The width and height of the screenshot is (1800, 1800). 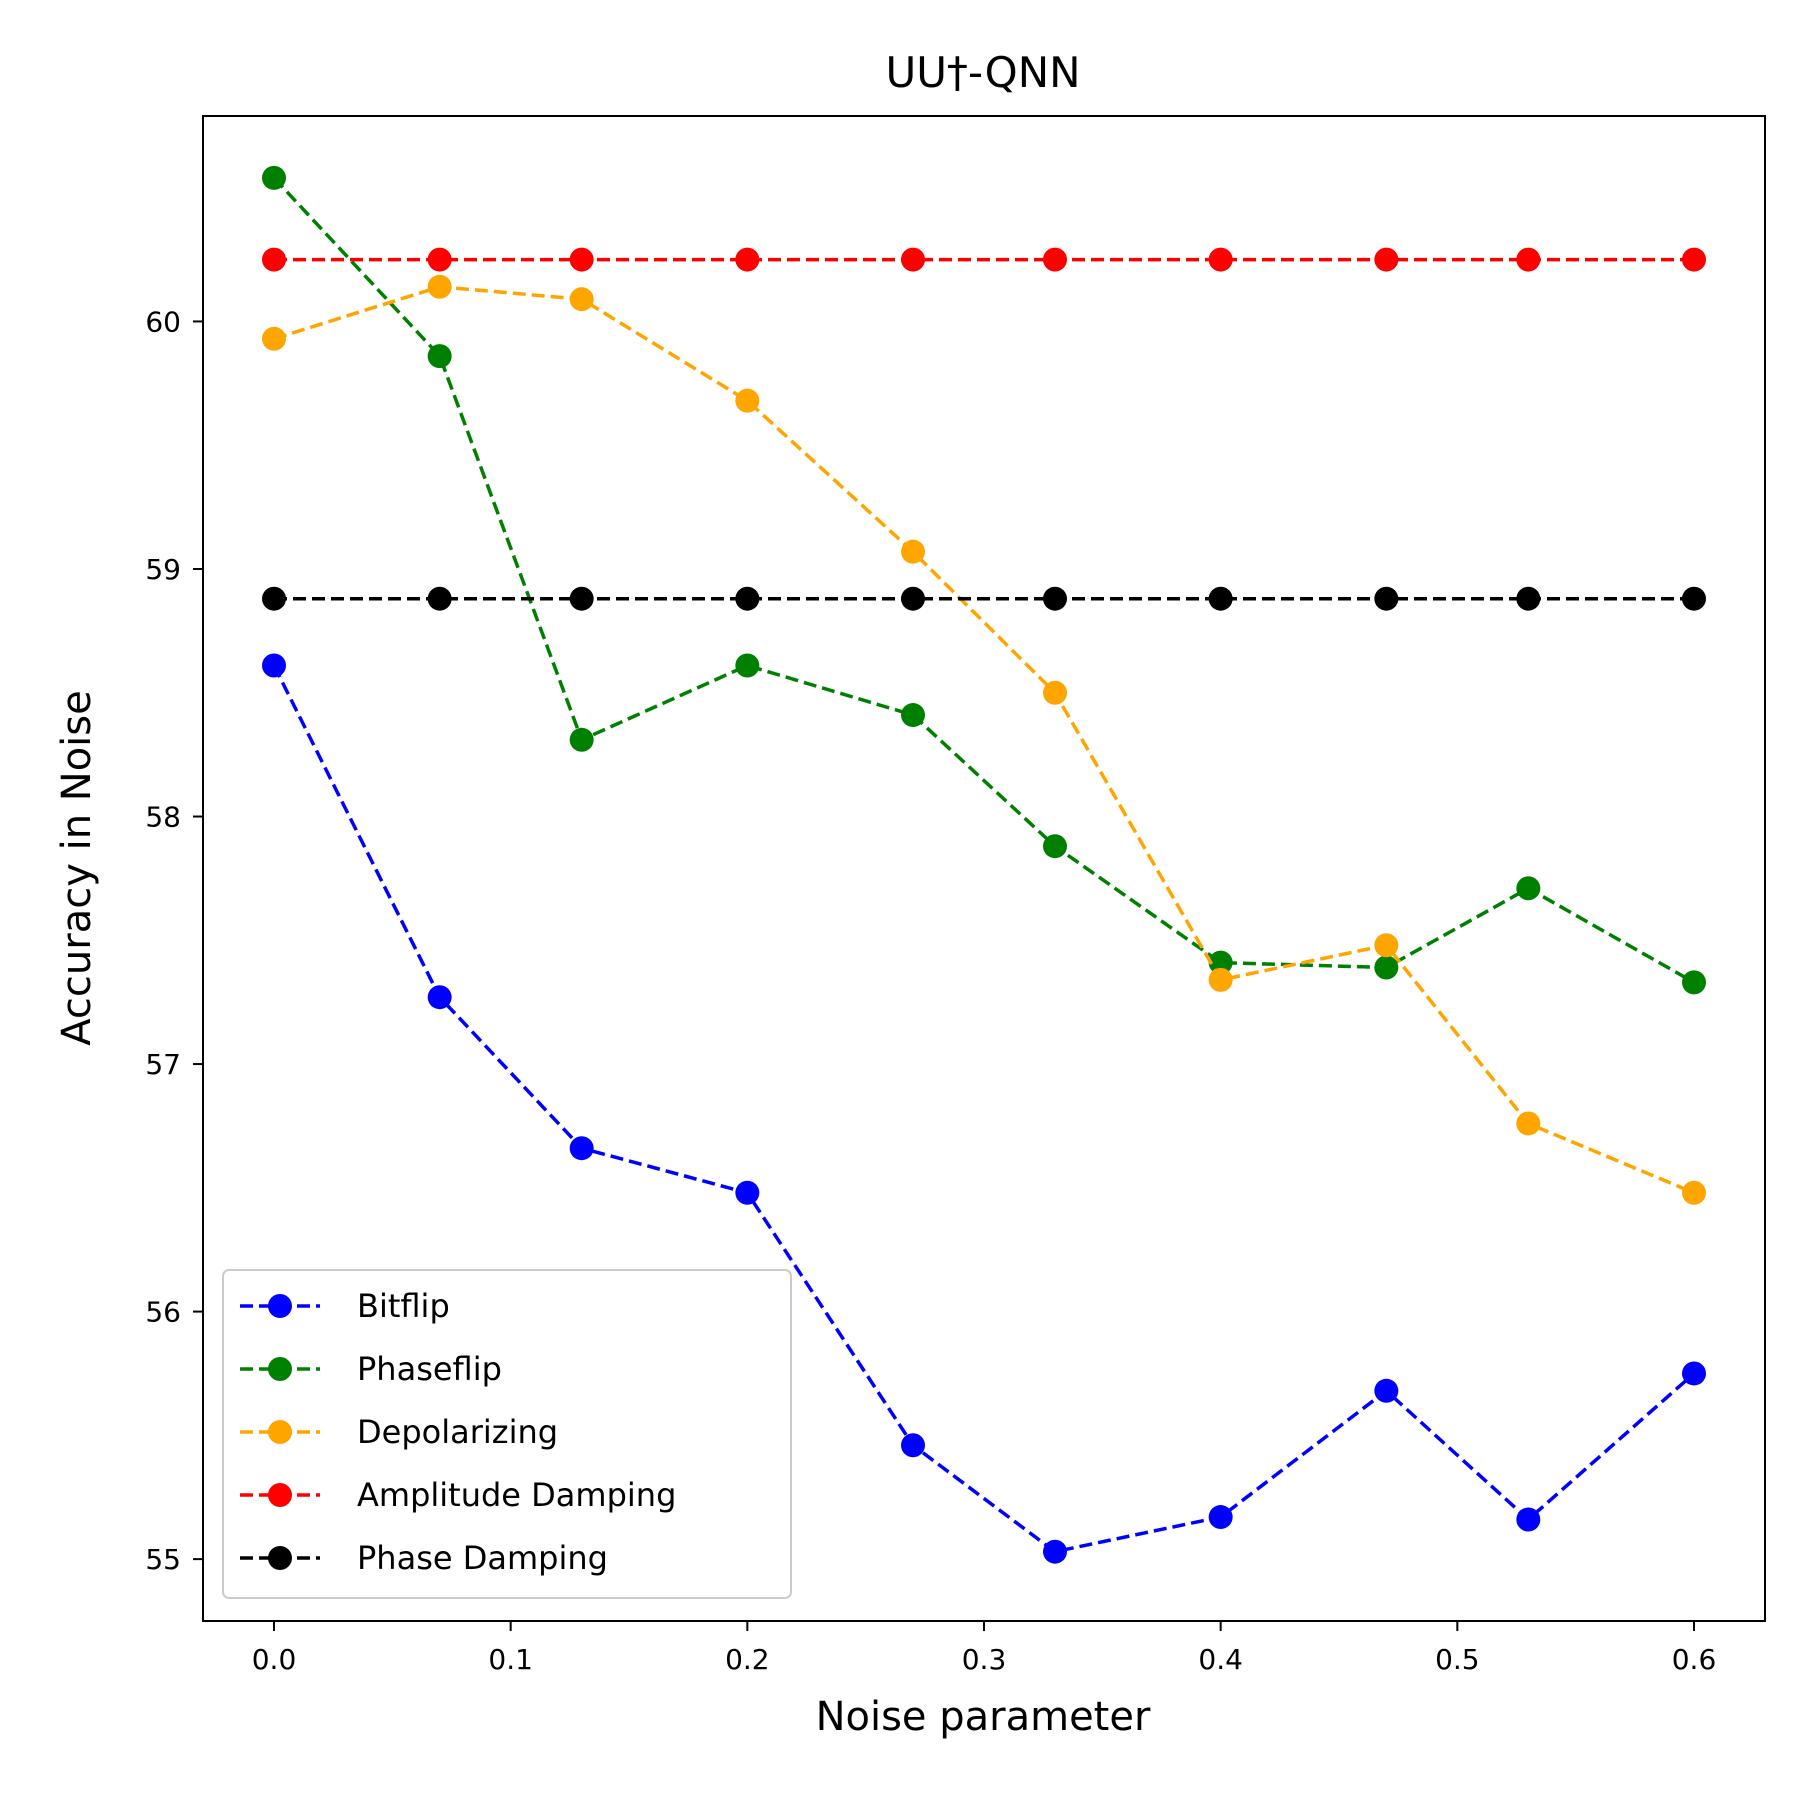 I want to click on legend-label: Phaseflip, so click(x=429, y=1369).